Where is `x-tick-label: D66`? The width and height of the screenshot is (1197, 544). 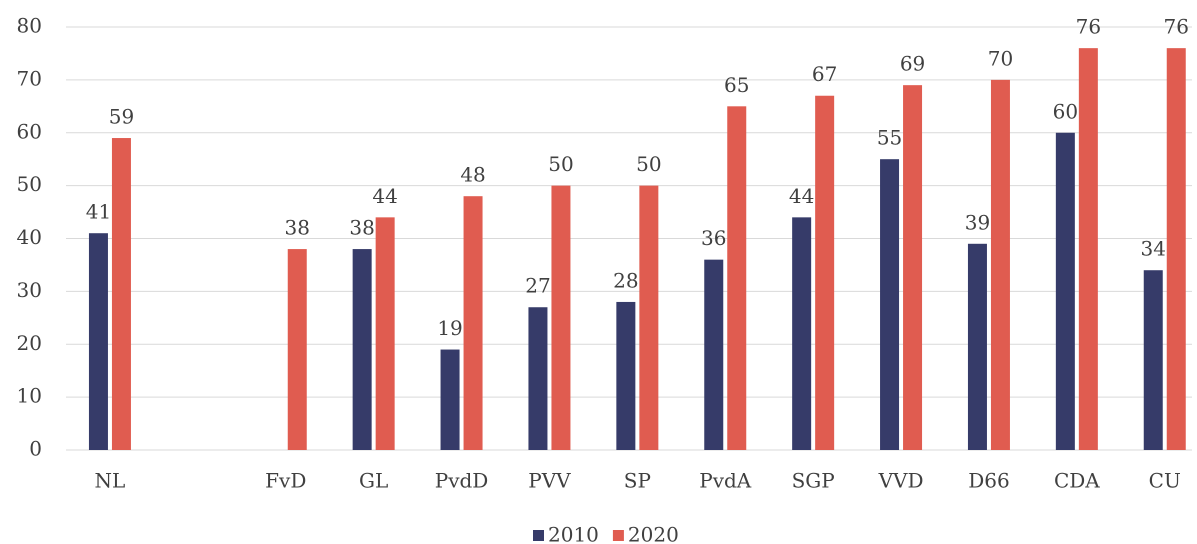 x-tick-label: D66 is located at coordinates (988, 481).